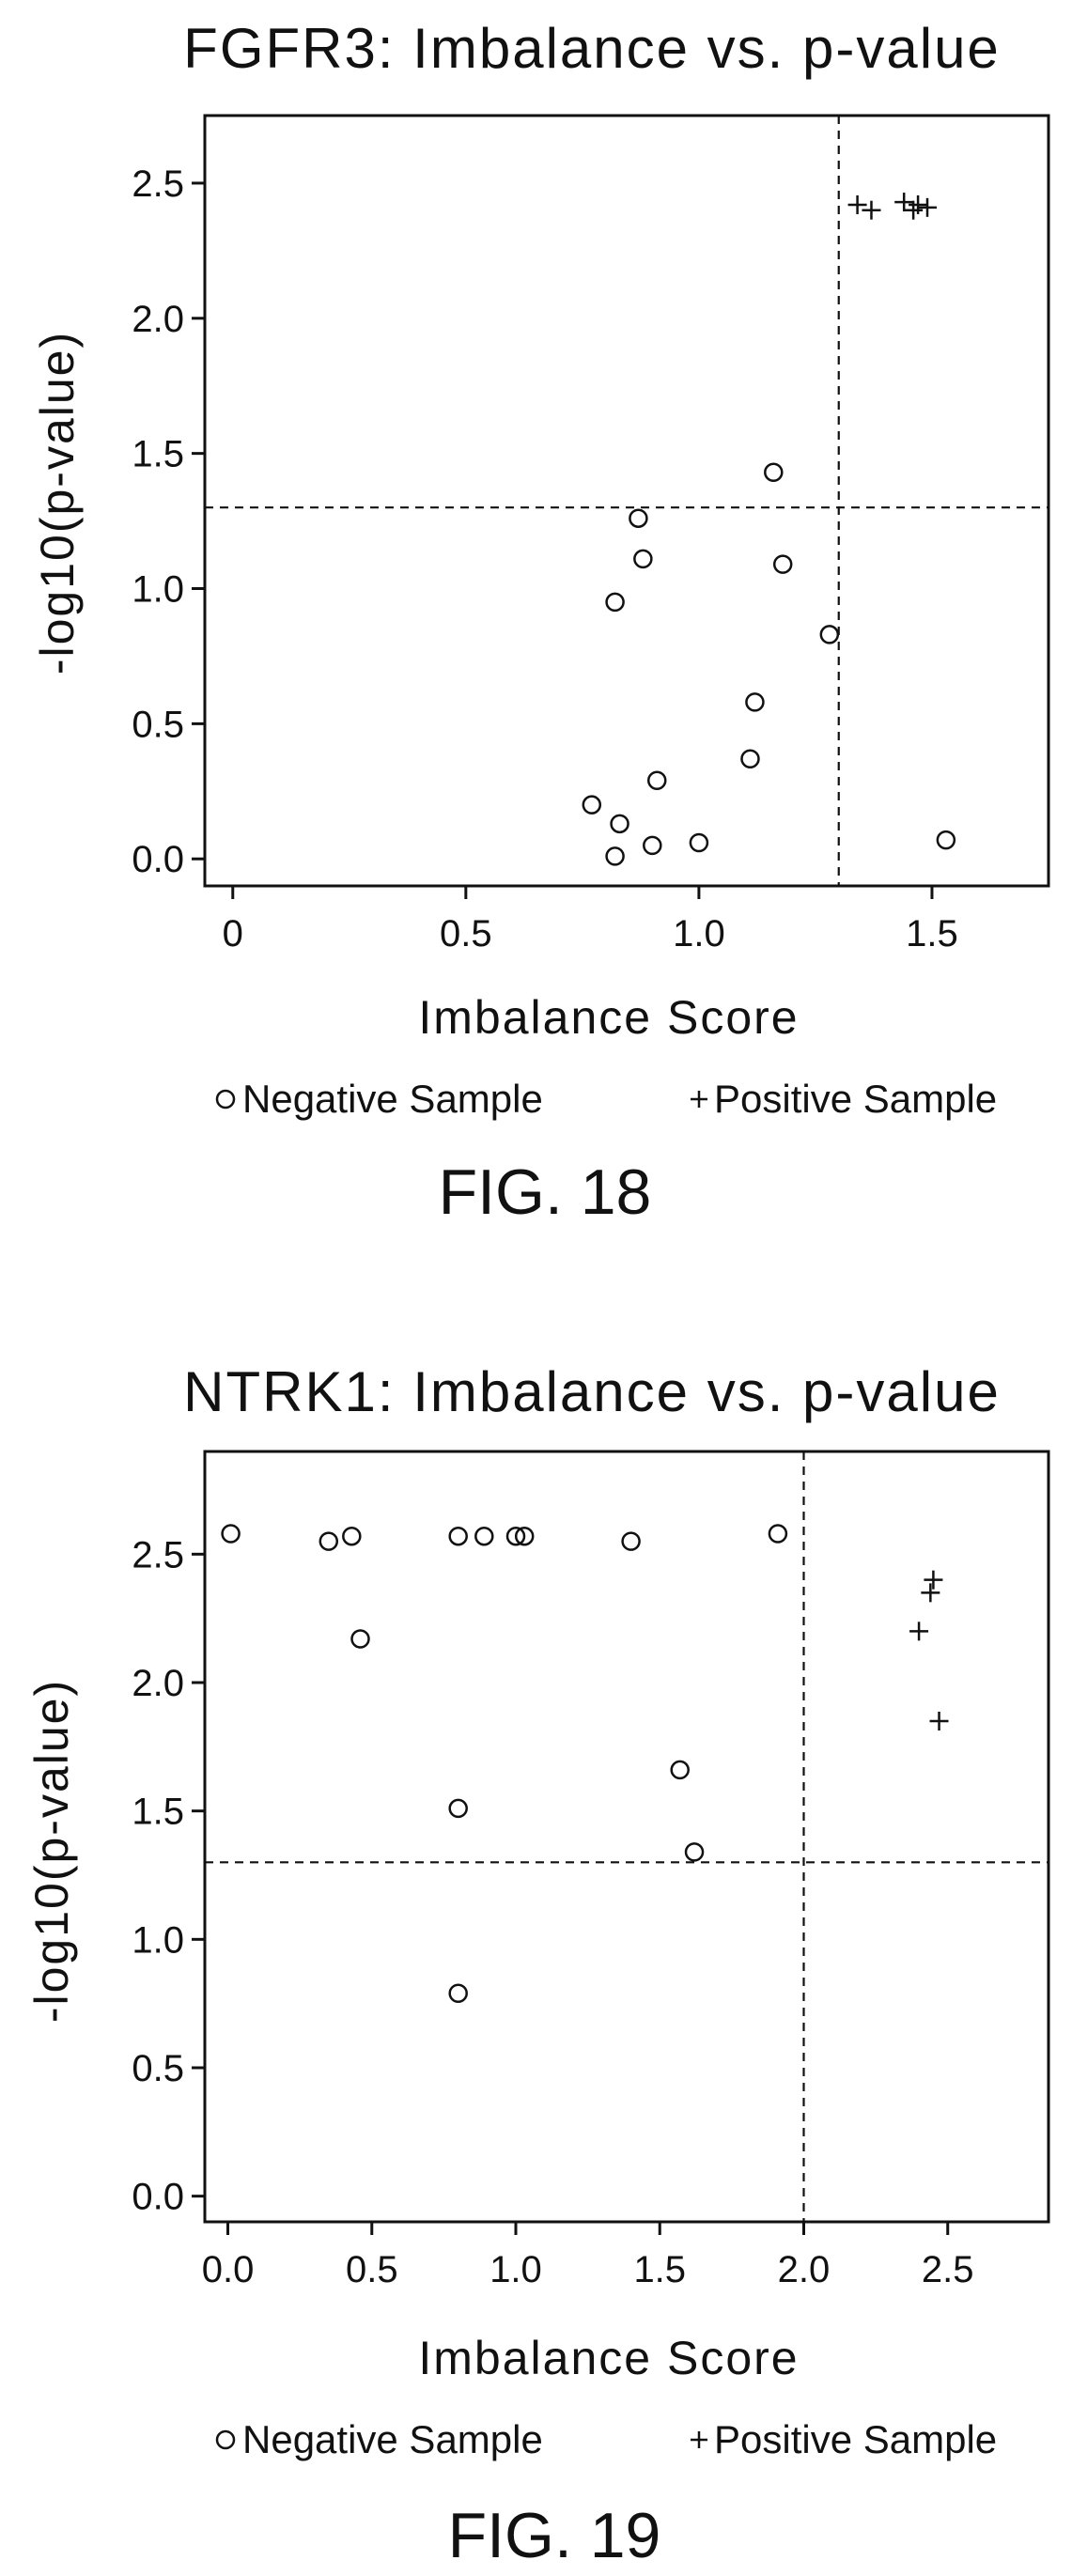 This screenshot has height=2576, width=1072. What do you see at coordinates (545, 1192) in the screenshot?
I see `figure-caption: FIG. 18` at bounding box center [545, 1192].